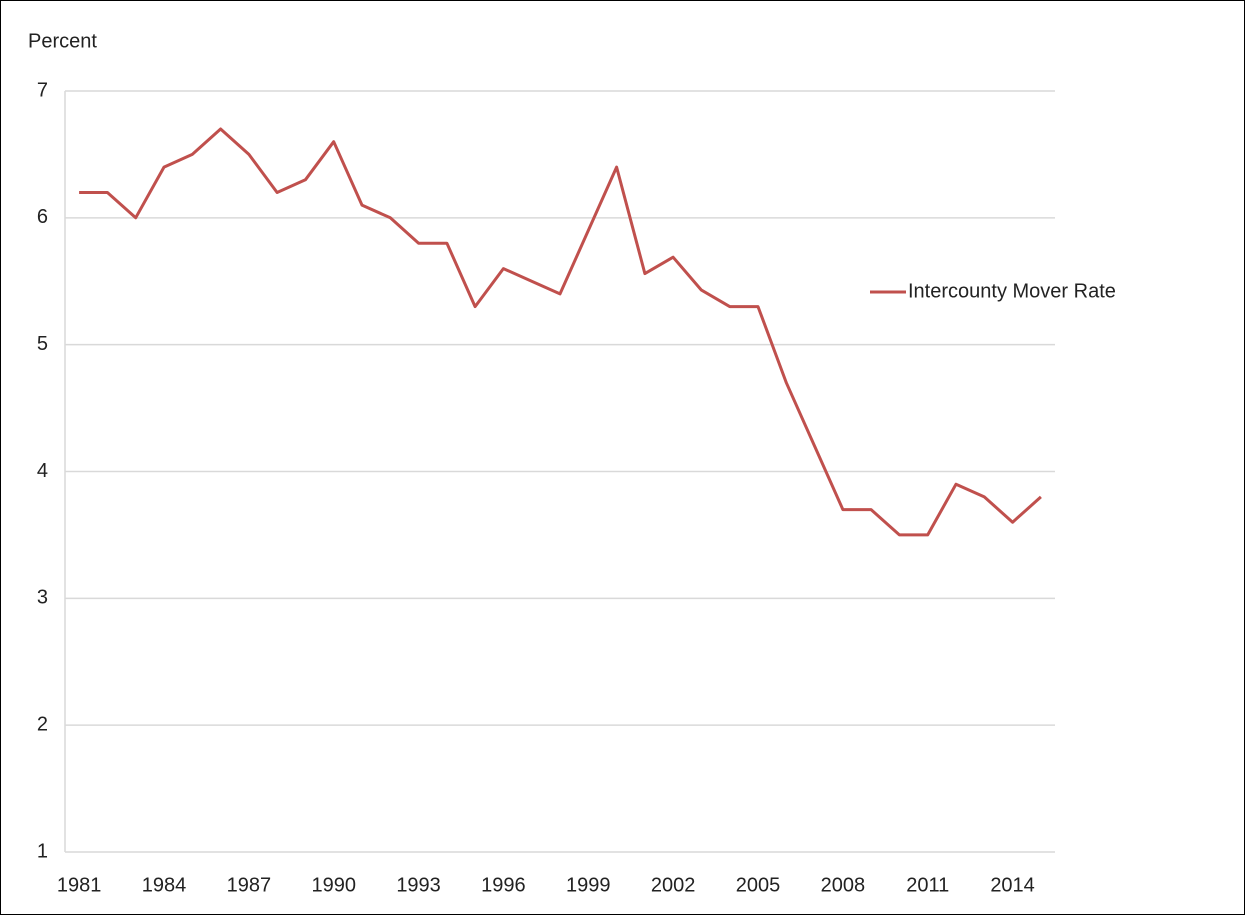 Image resolution: width=1245 pixels, height=915 pixels. I want to click on y-tick-label: 4, so click(42, 471).